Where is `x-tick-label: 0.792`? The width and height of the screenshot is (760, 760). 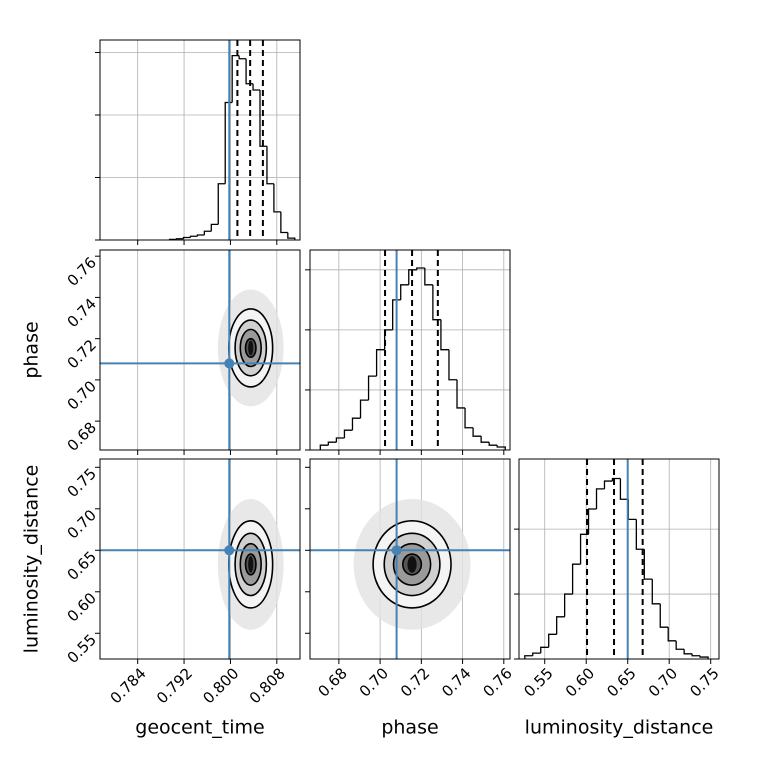 x-tick-label: 0.792 is located at coordinates (174, 685).